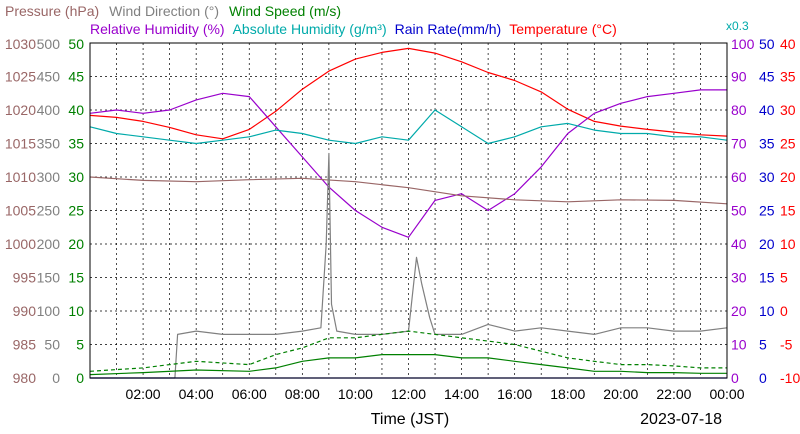 The width and height of the screenshot is (800, 434). What do you see at coordinates (448, 29) in the screenshot?
I see `legend-entry: Rain Rate(mm/h)` at bounding box center [448, 29].